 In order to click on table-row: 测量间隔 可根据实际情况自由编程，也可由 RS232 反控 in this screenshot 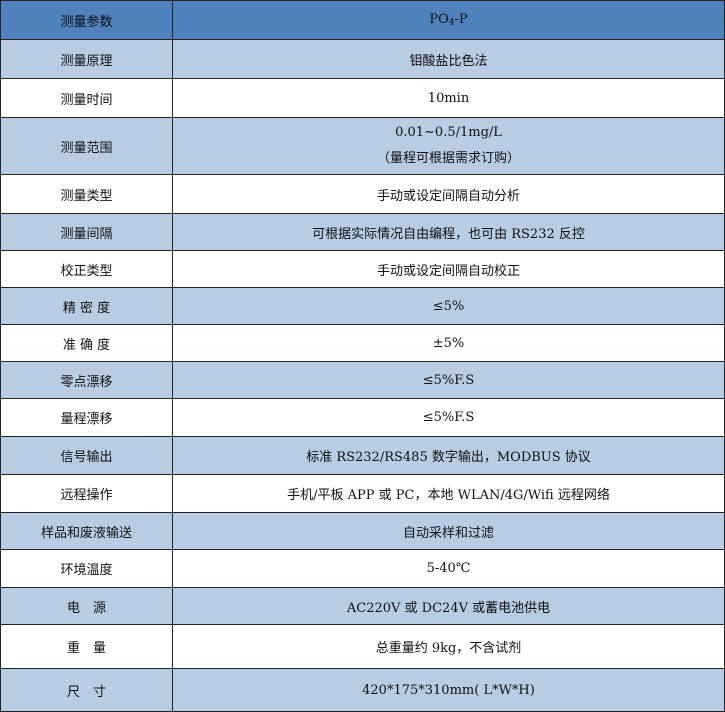, I will do `click(362, 232)`.